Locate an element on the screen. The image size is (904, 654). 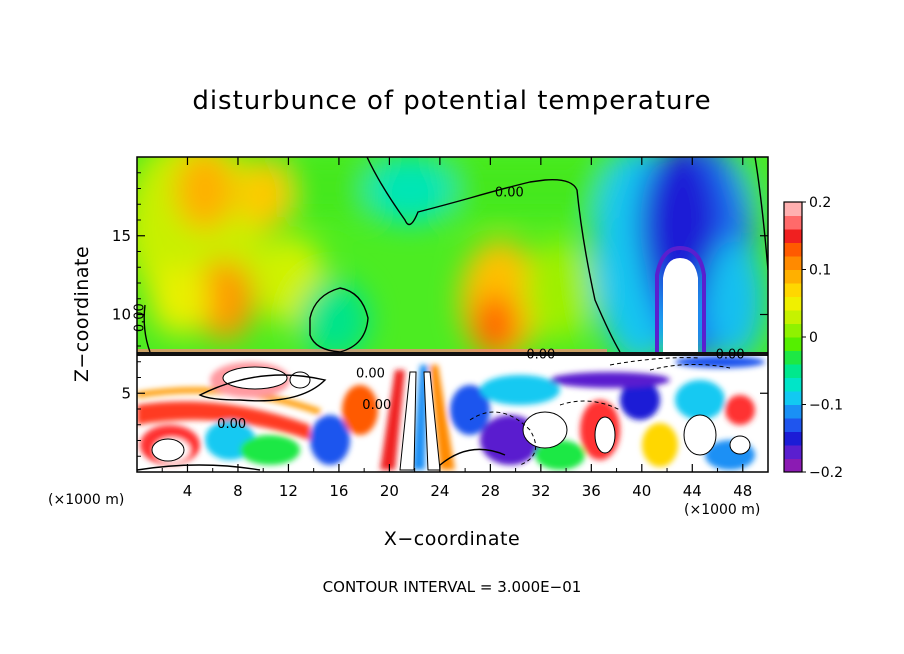
y-axis-label: Z−coordinate is located at coordinates (82, 314).